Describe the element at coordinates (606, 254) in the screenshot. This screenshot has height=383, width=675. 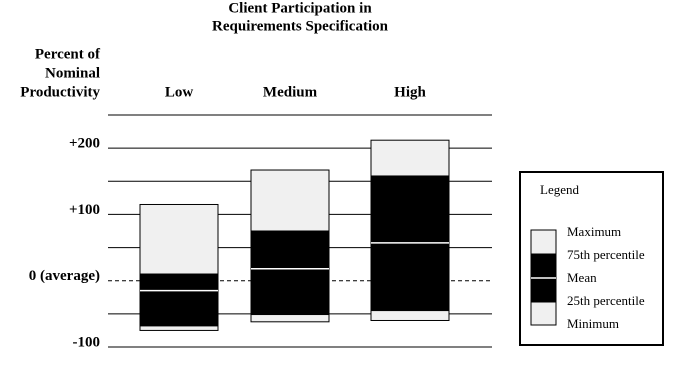
I see `legend-label: 75th percentile` at that location.